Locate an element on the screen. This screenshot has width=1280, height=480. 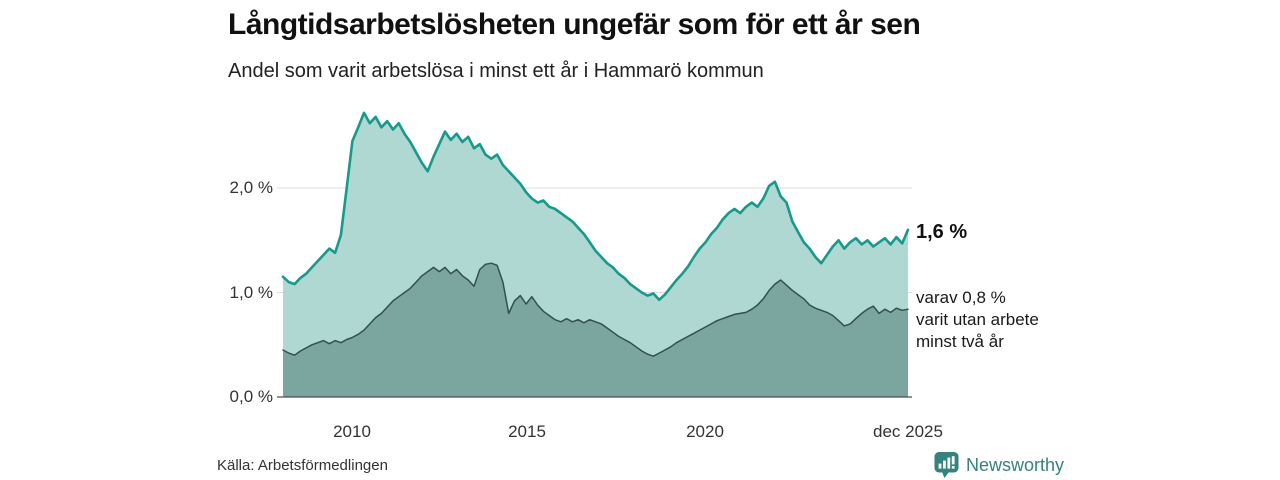
x-axis-tick-2010: 2010 is located at coordinates (352, 431).